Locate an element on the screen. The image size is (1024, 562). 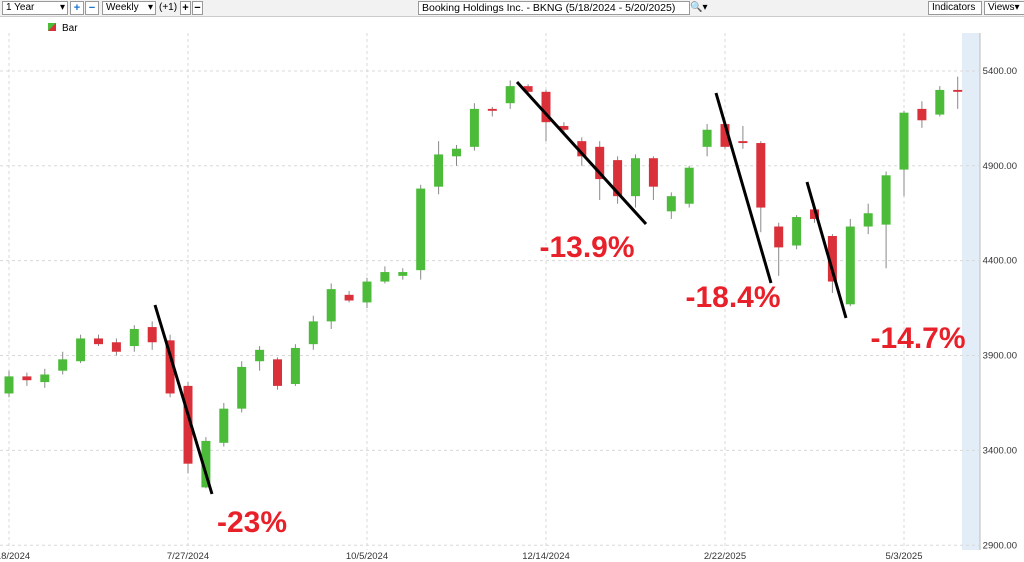
y-tick-label: 2900.00 is located at coordinates (1000, 545).